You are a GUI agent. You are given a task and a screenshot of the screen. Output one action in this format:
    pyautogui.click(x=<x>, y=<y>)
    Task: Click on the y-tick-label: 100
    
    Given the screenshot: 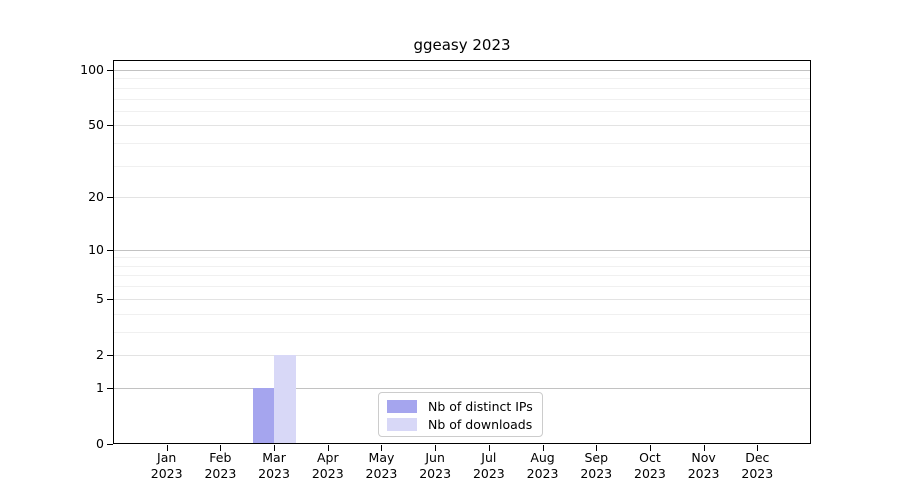 What is the action you would take?
    pyautogui.click(x=92, y=69)
    